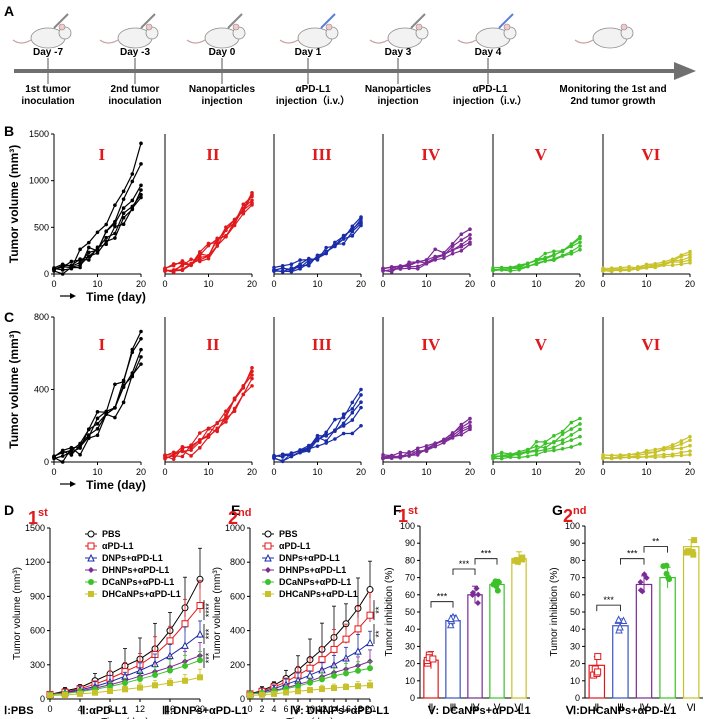 This screenshot has width=708, height=719. I want to click on syringe-icon, so click(506, 21).